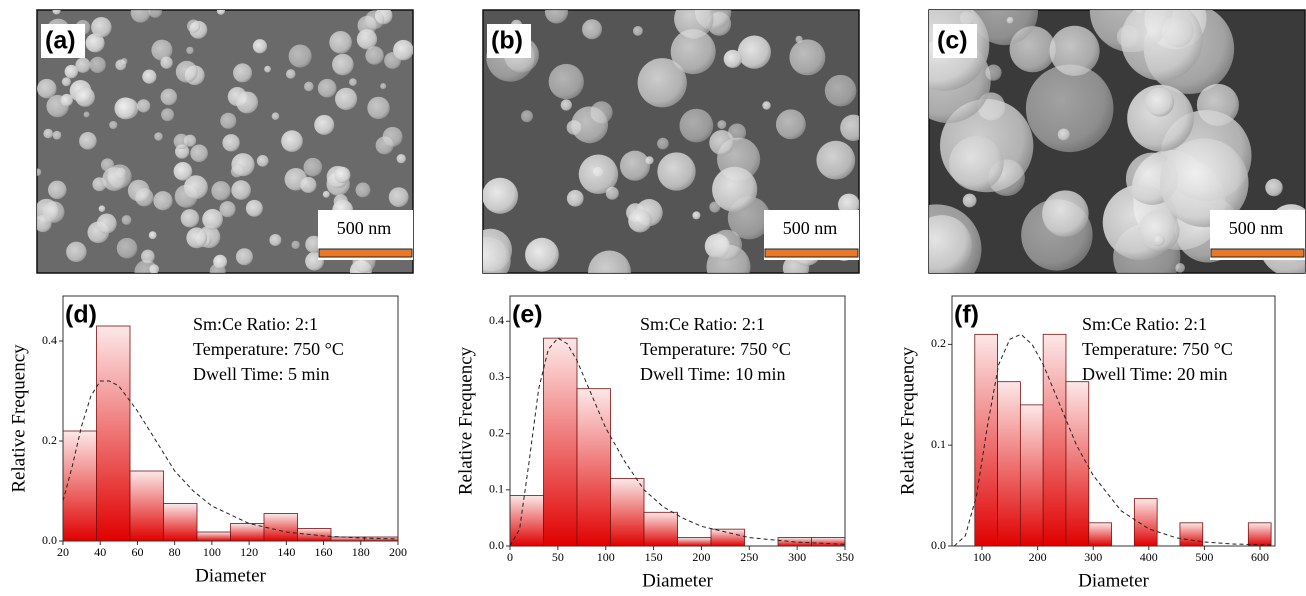  I want to click on x-tick-label: 400, so click(1149, 557).